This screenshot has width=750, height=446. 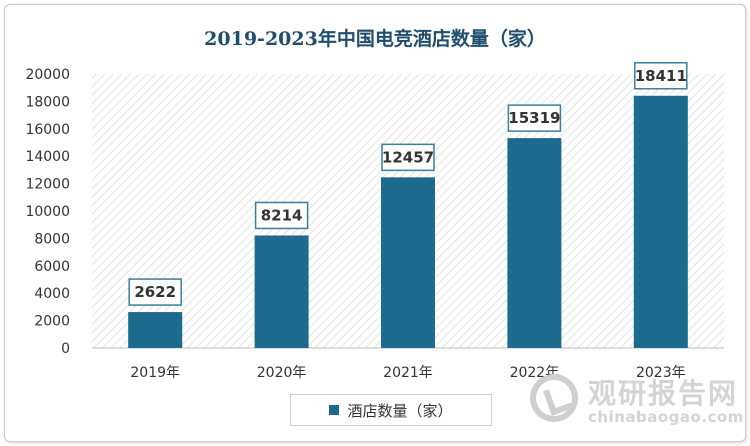 What do you see at coordinates (52, 267) in the screenshot?
I see `y-tick-label: 6000` at bounding box center [52, 267].